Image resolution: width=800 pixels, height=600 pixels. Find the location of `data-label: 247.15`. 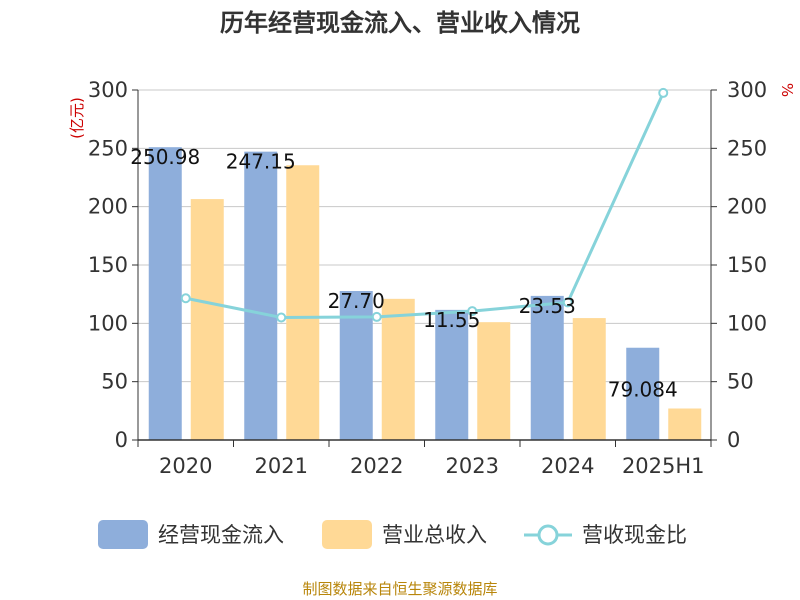

data-label: 247.15 is located at coordinates (261, 162).